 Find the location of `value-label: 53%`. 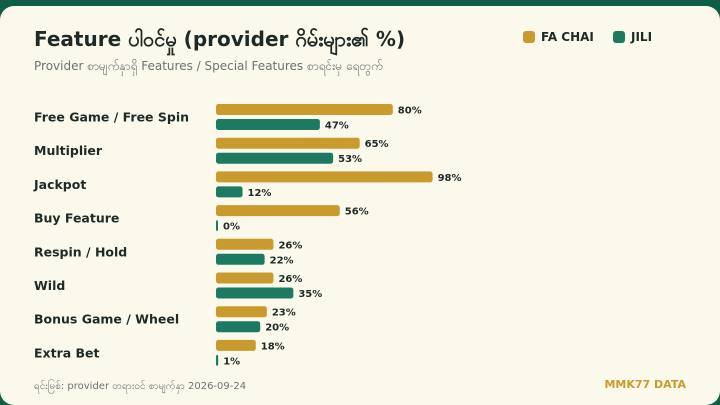

value-label: 53% is located at coordinates (350, 159).